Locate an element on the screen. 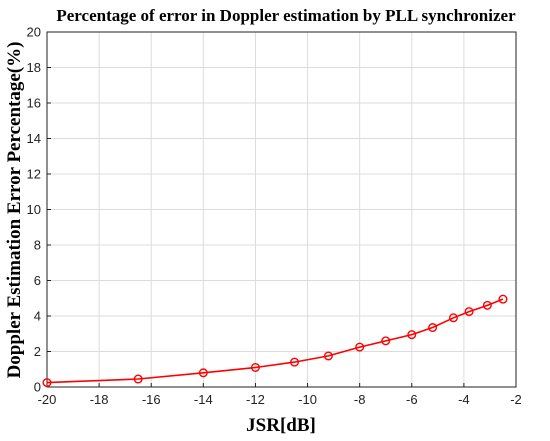  x-tick-label-5: -10 is located at coordinates (307, 399).